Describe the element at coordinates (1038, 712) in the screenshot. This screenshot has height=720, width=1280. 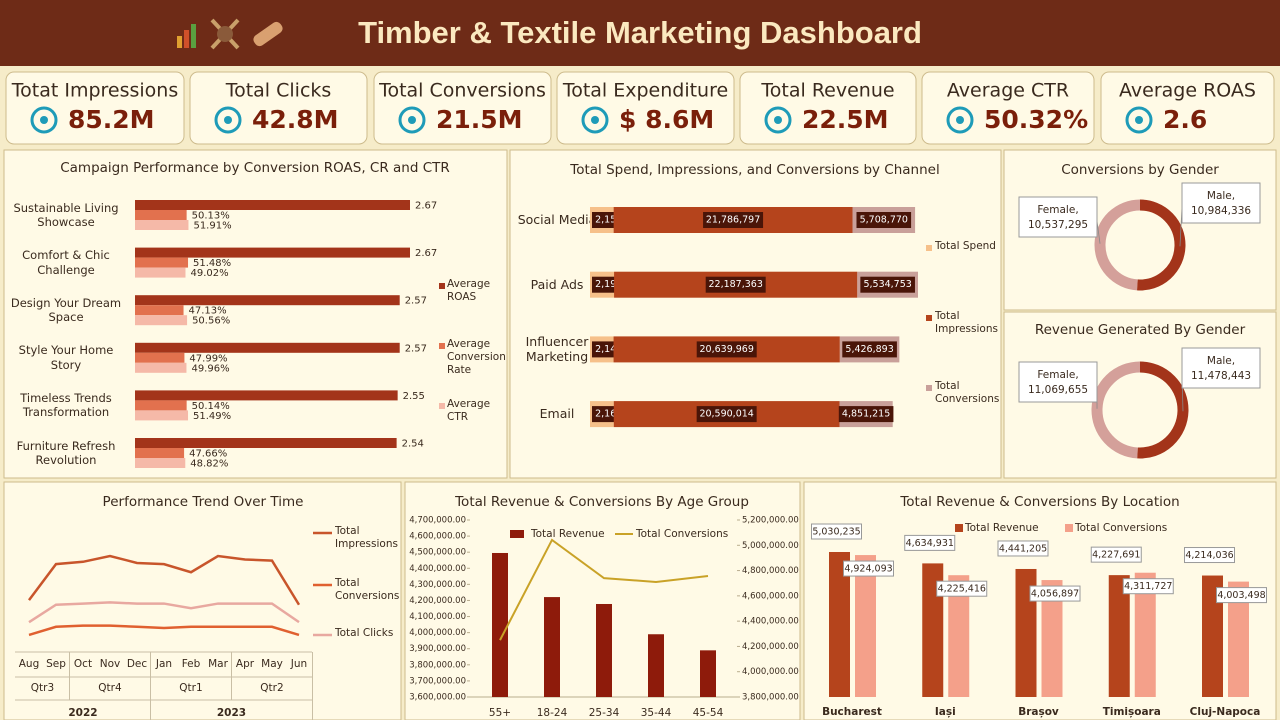
I see `x-tick-label: Brașov` at that location.